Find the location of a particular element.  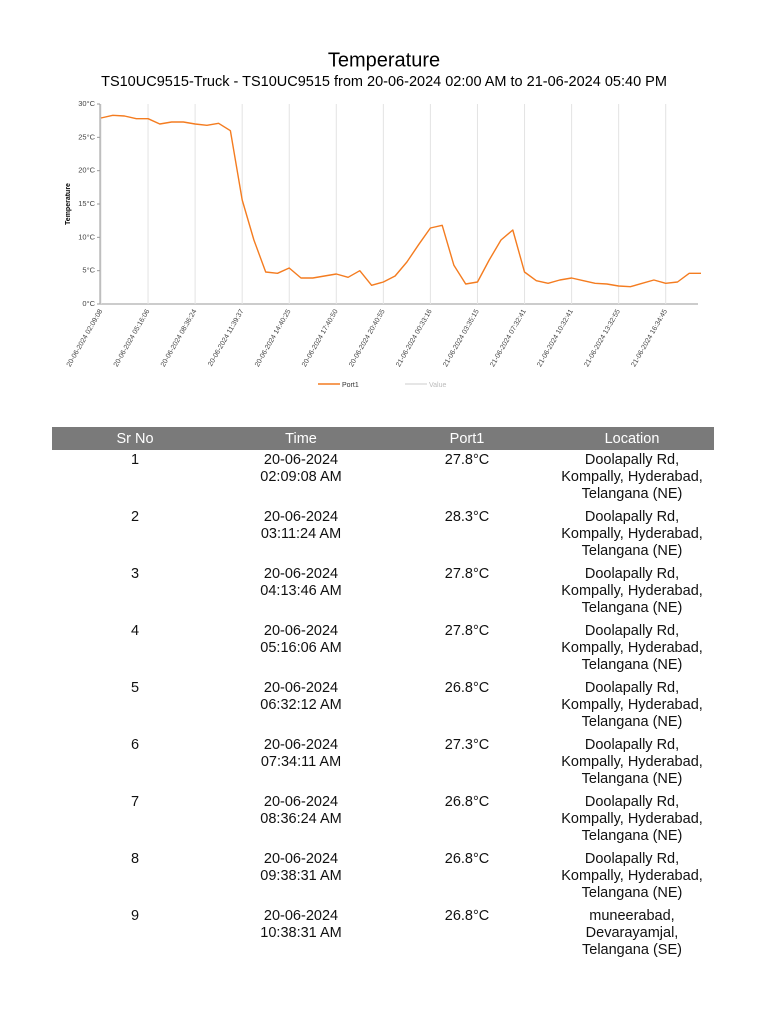

table-cell: 20-06-2024 03:11:24 AM is located at coordinates (301, 525).